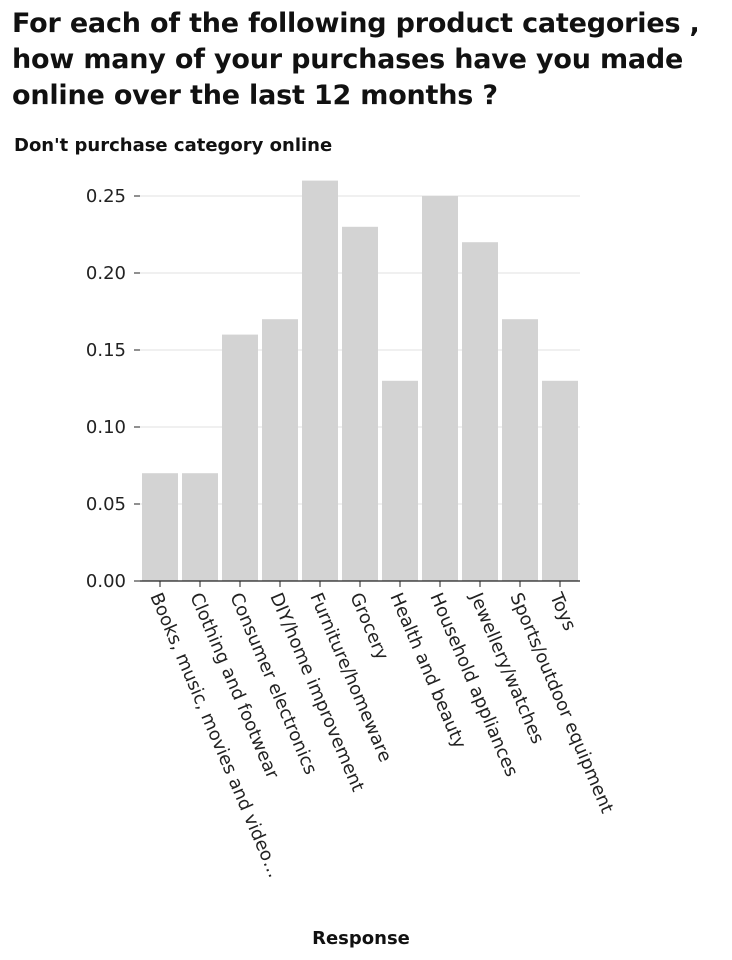 The height and width of the screenshot is (960, 732). What do you see at coordinates (106, 504) in the screenshot?
I see `y-tick-label: 0.05` at bounding box center [106, 504].